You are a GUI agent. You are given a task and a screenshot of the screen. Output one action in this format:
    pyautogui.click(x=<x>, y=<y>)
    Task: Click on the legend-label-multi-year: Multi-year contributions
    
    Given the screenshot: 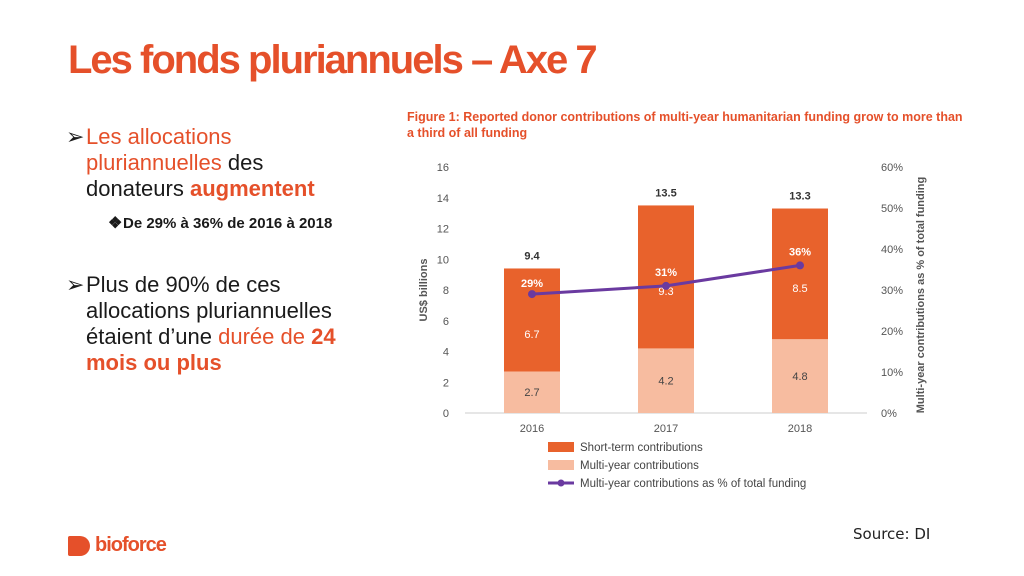 What is the action you would take?
    pyautogui.click(x=639, y=466)
    